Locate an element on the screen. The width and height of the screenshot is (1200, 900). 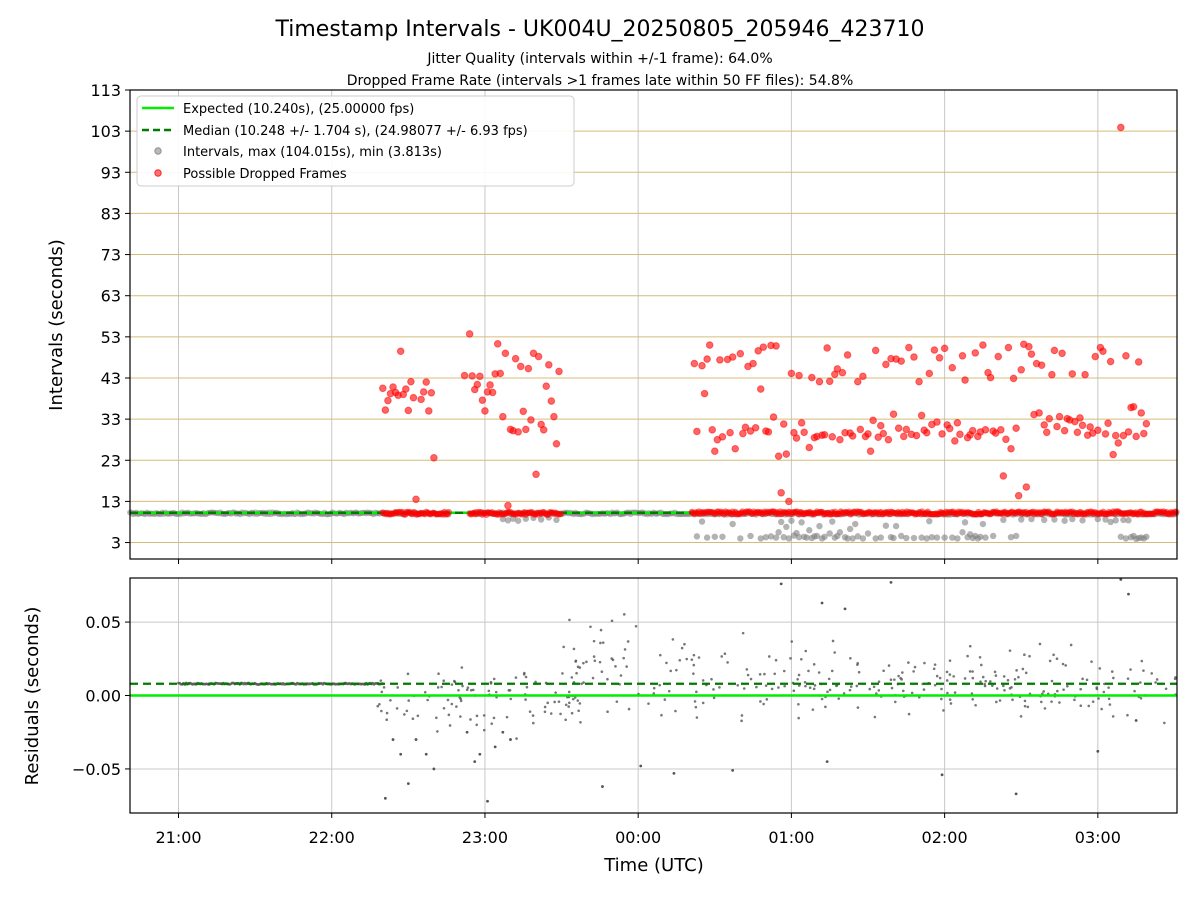
intervals-ylabel: Intervals (seconds) is located at coordinates (56, 325).